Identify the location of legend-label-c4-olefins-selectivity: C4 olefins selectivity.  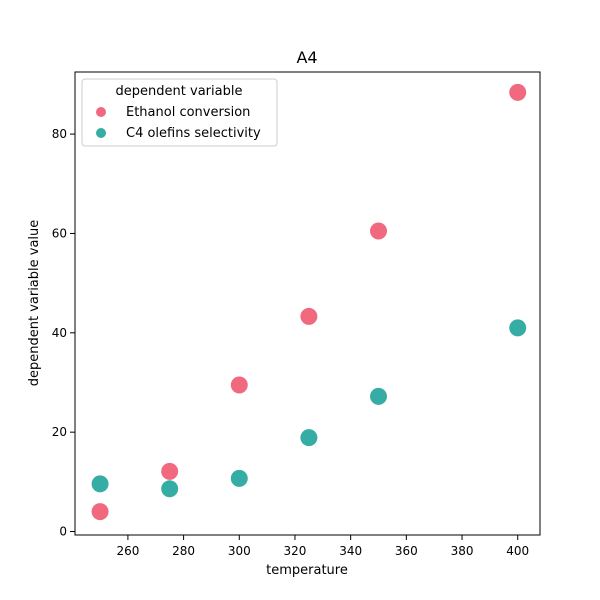
(193, 133).